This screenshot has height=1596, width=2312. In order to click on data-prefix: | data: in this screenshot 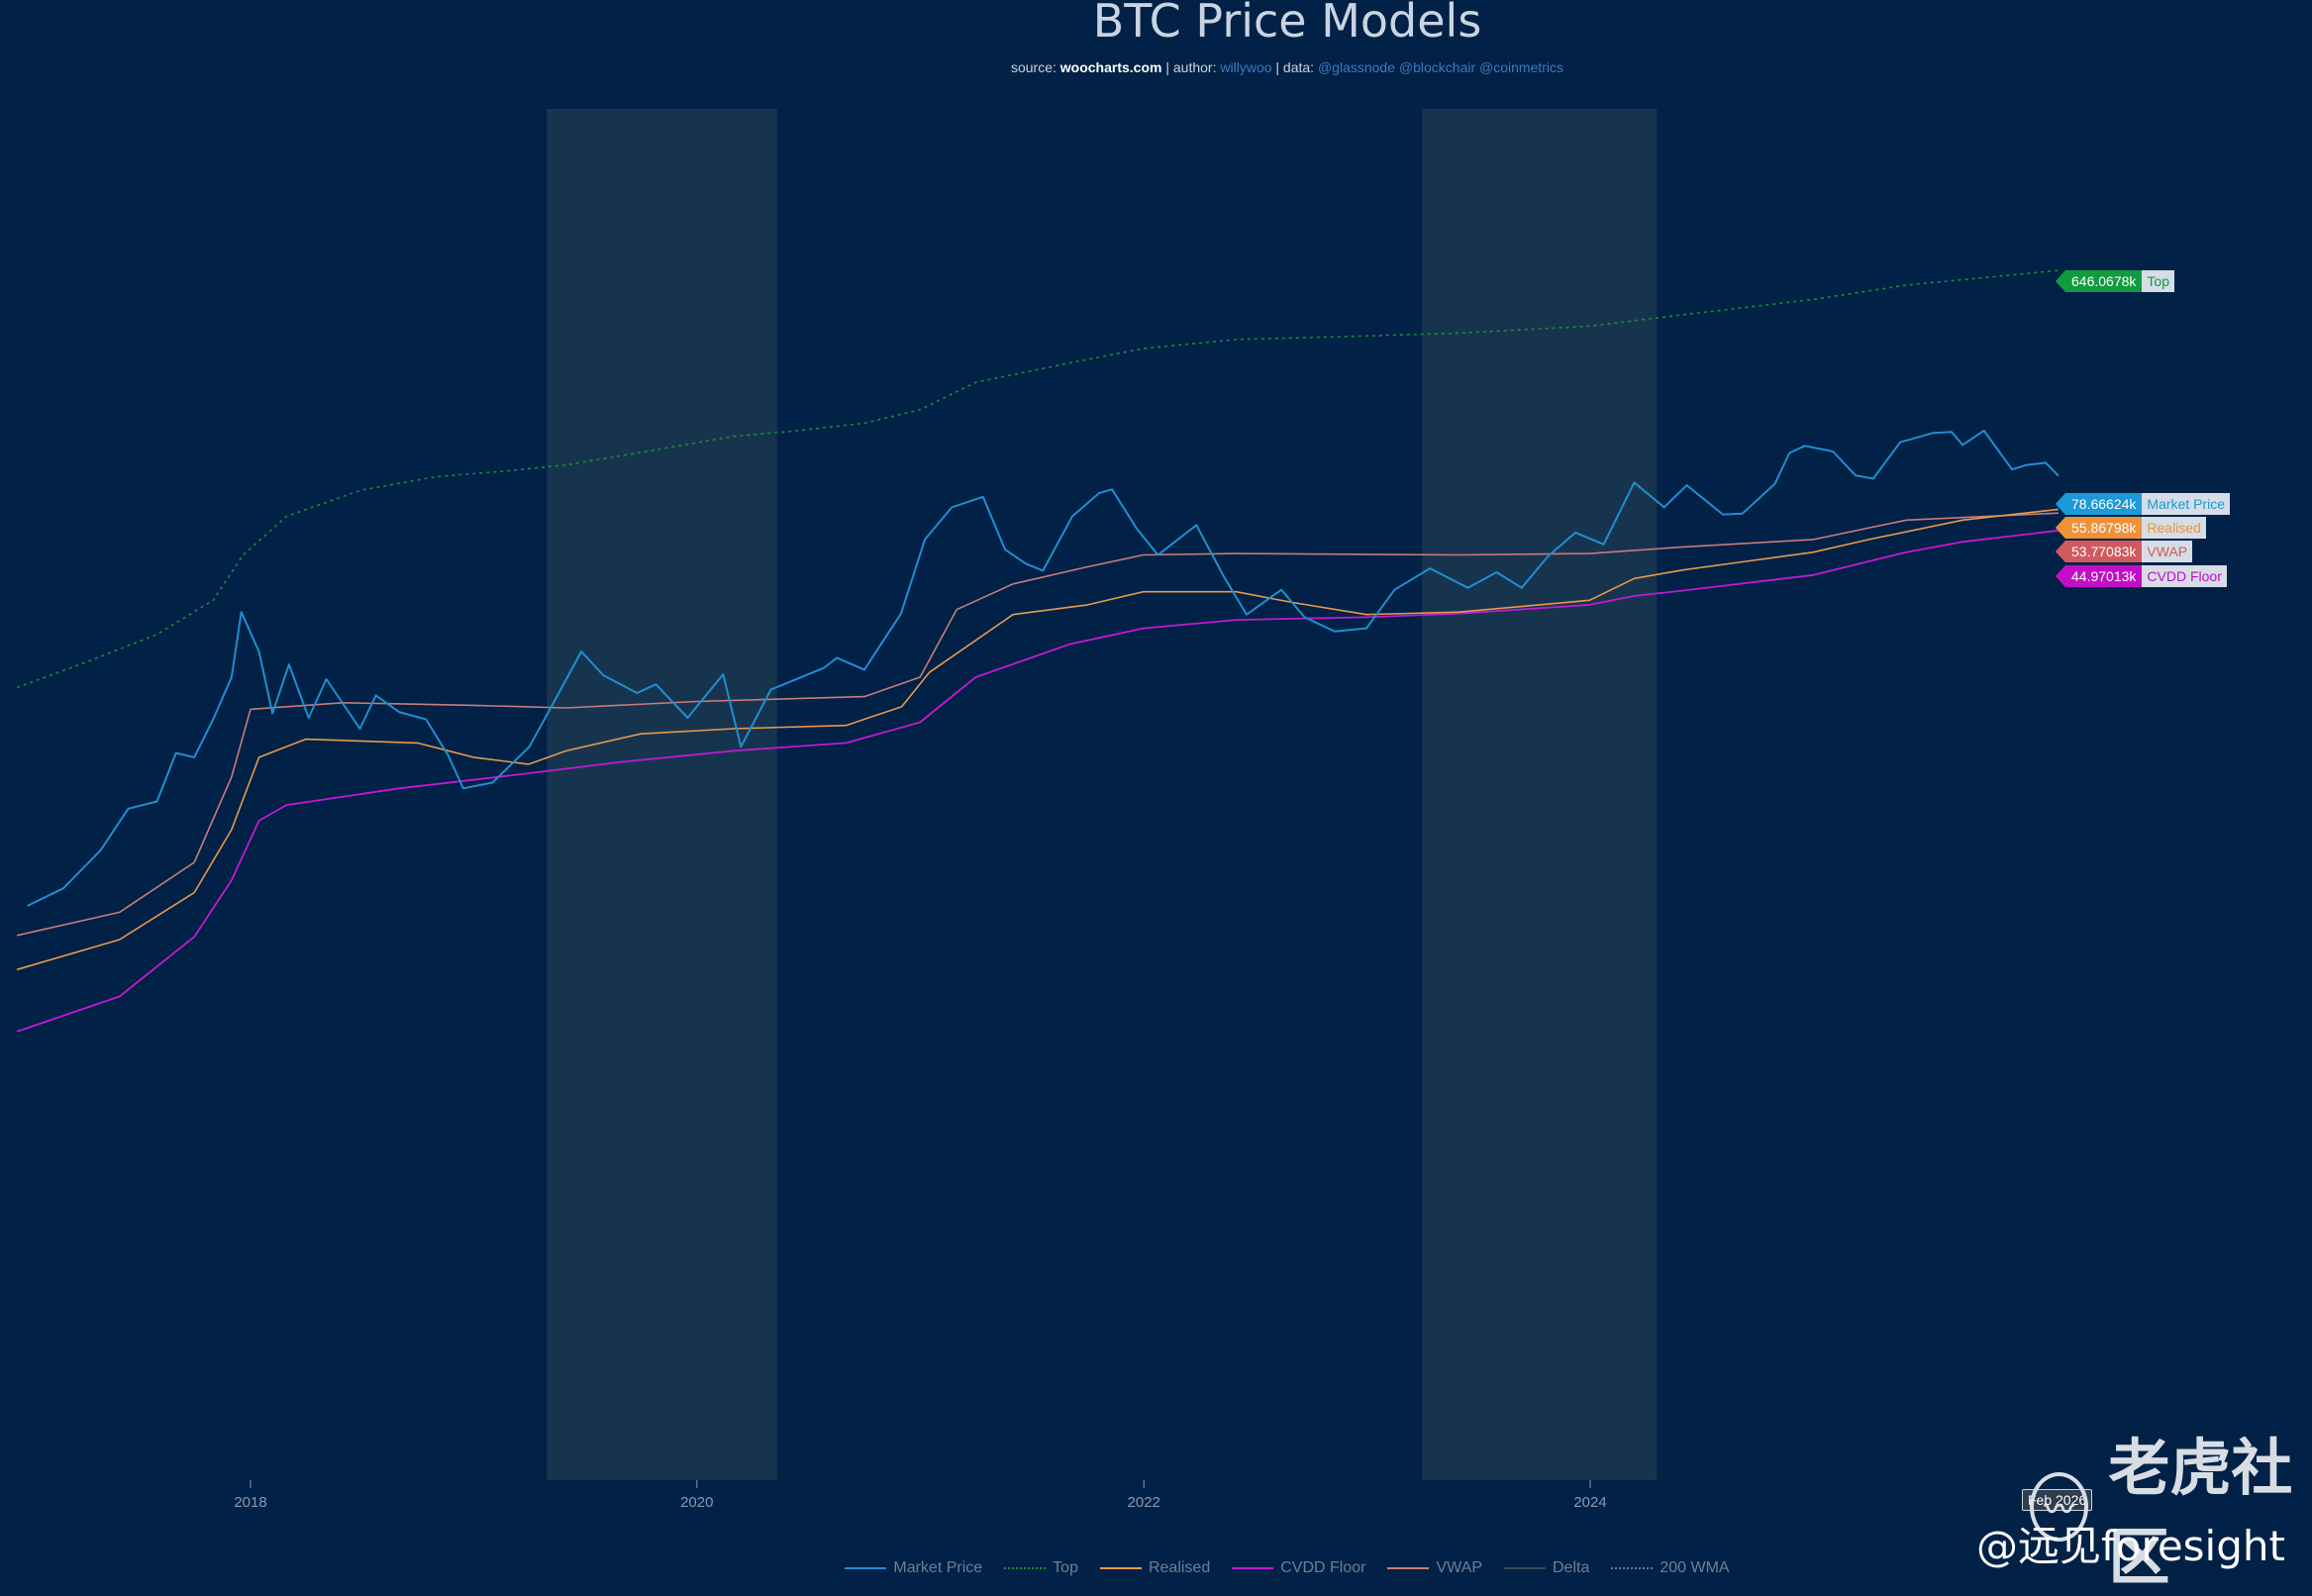, I will do `click(1295, 67)`.